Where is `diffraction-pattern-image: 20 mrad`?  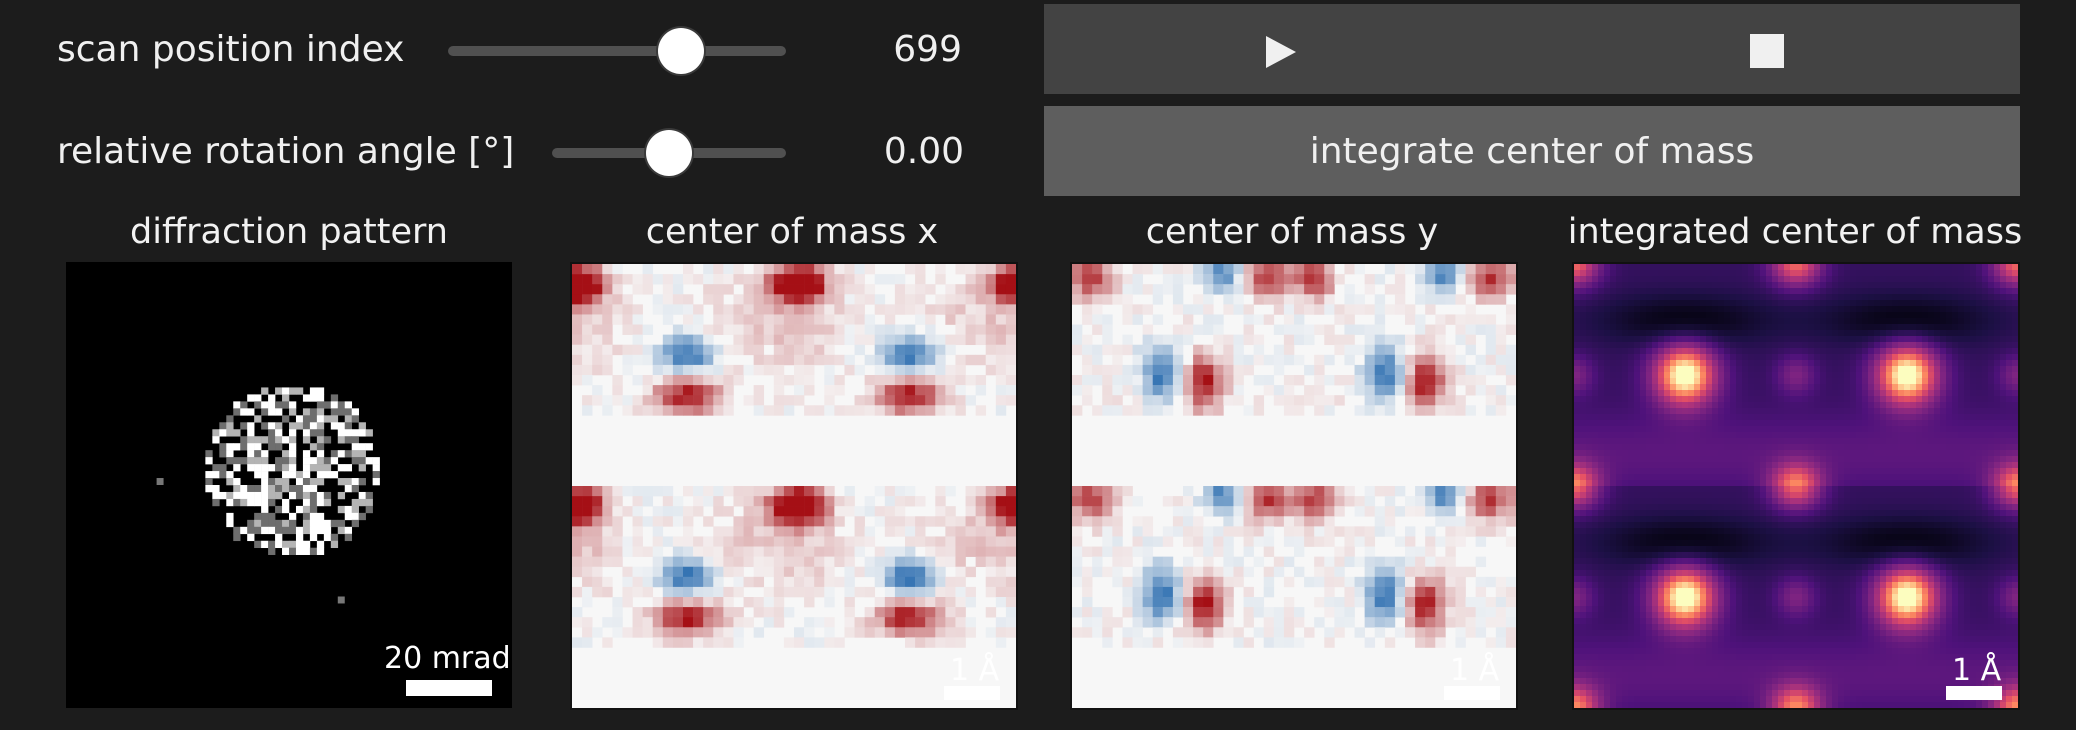 diffraction-pattern-image: 20 mrad is located at coordinates (289, 485).